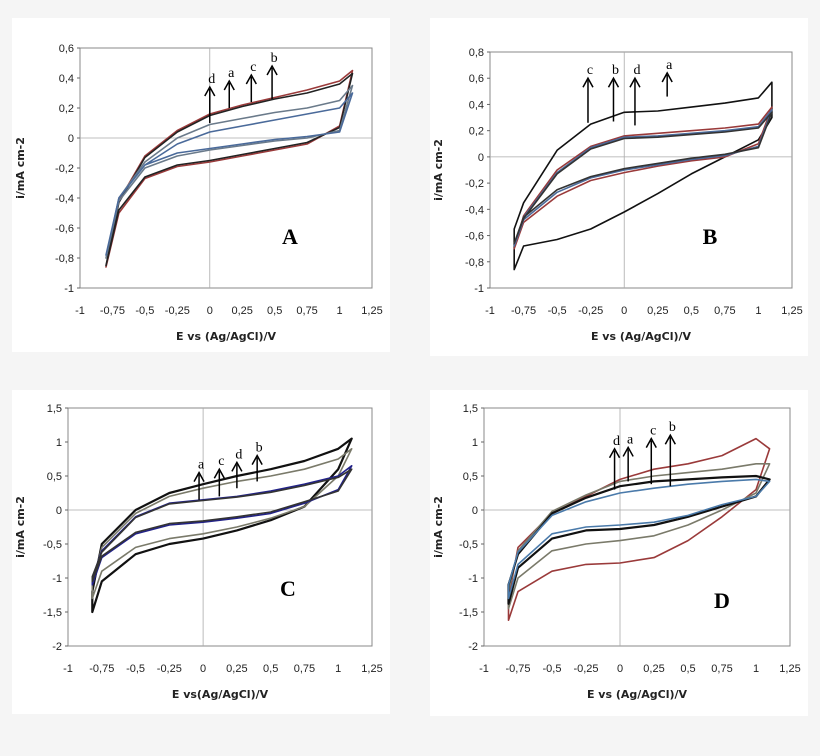 The width and height of the screenshot is (820, 756). I want to click on y-tick-label: -1,5, so click(468, 613).